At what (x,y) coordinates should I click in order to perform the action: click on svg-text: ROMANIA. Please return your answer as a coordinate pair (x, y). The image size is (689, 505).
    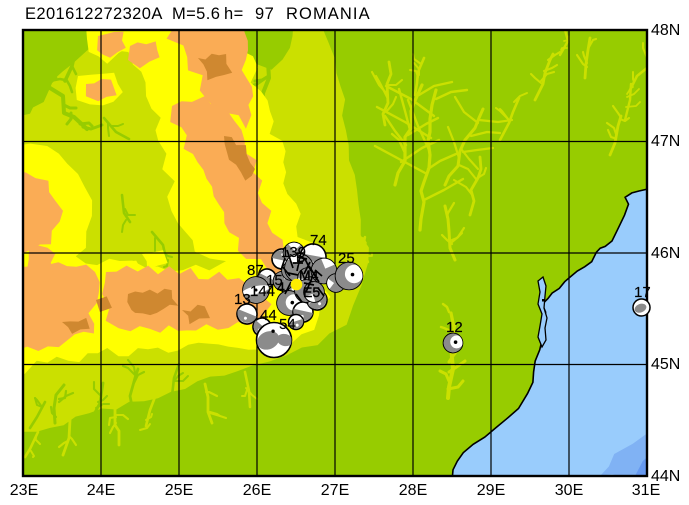
    Looking at the image, I should click on (328, 14).